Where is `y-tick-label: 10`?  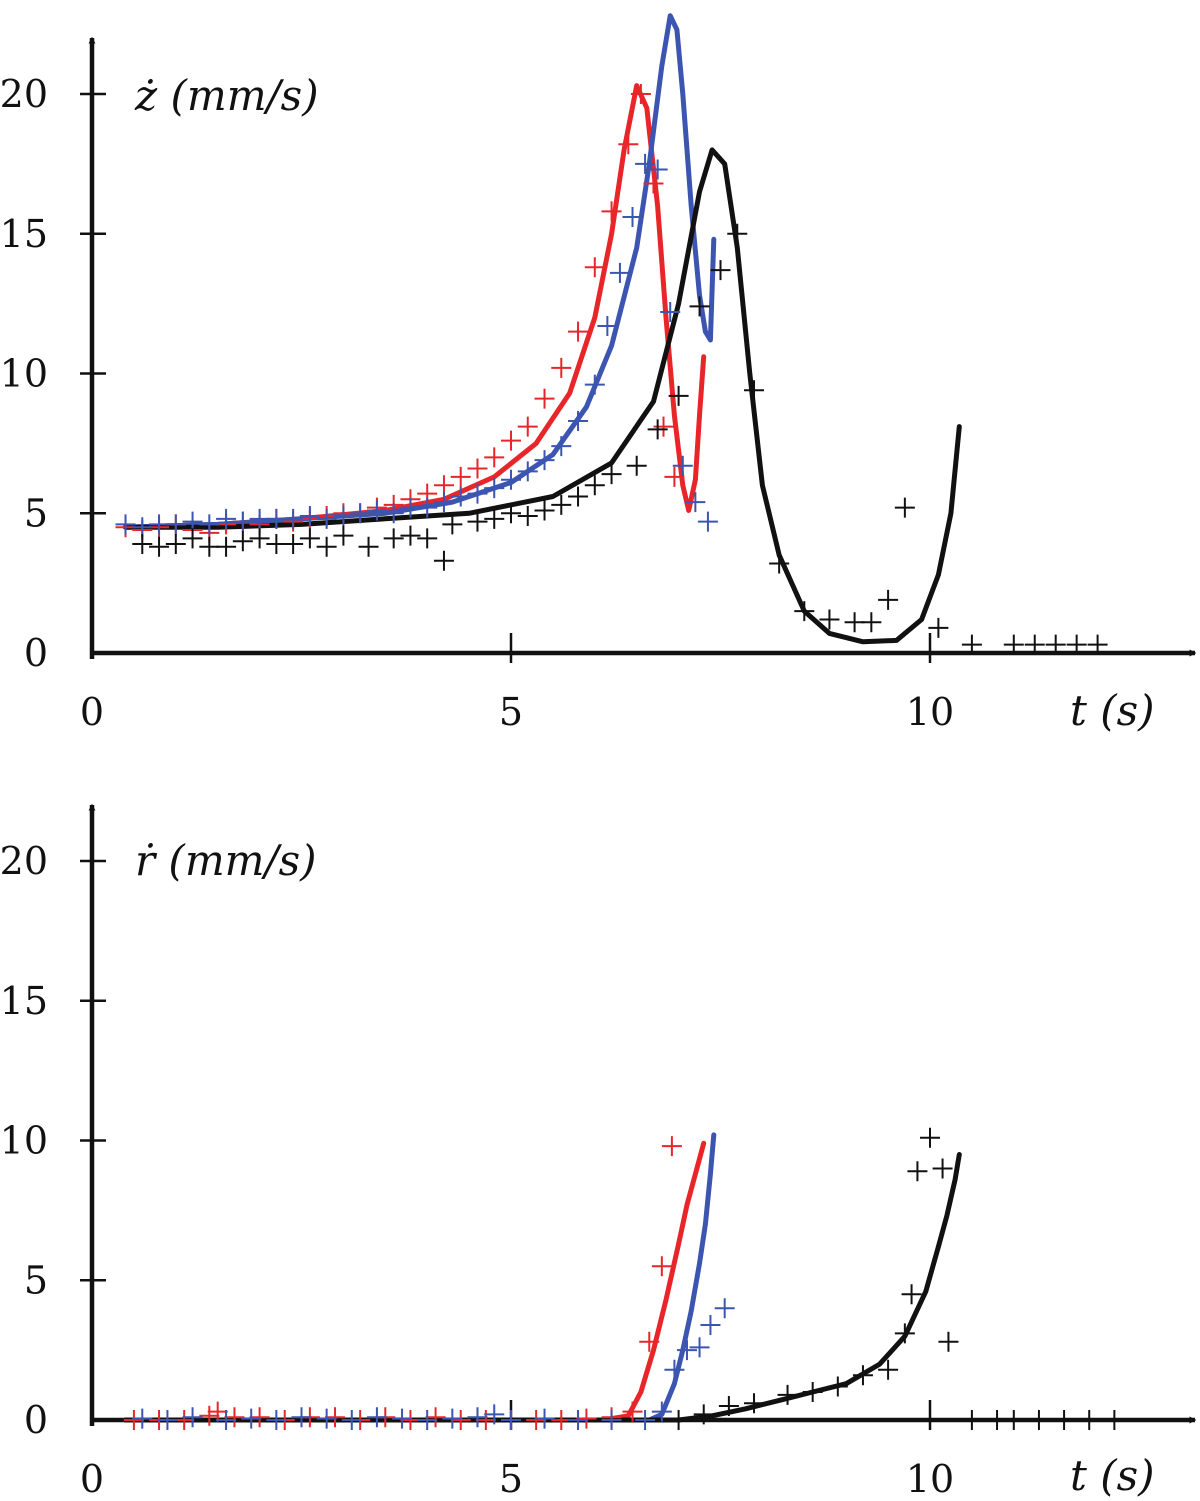
y-tick-label: 10 is located at coordinates (24, 1141).